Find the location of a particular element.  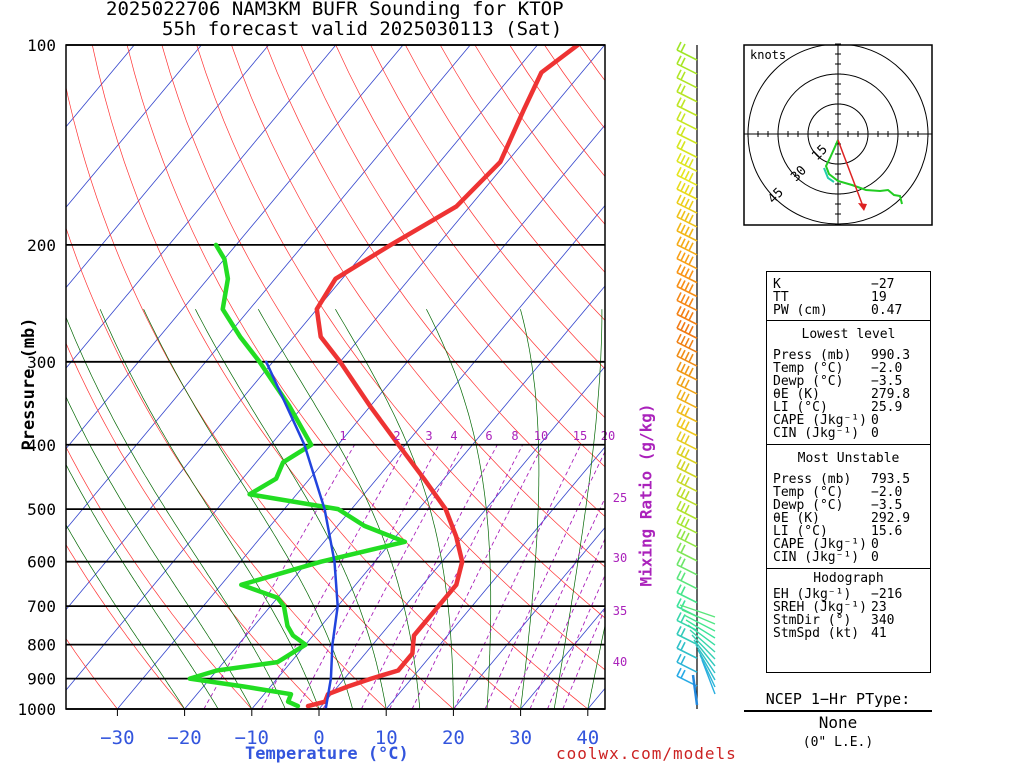

mixing-ratio-axis-label: Mixing Ratio (g/kg) is located at coordinates (646, 495).